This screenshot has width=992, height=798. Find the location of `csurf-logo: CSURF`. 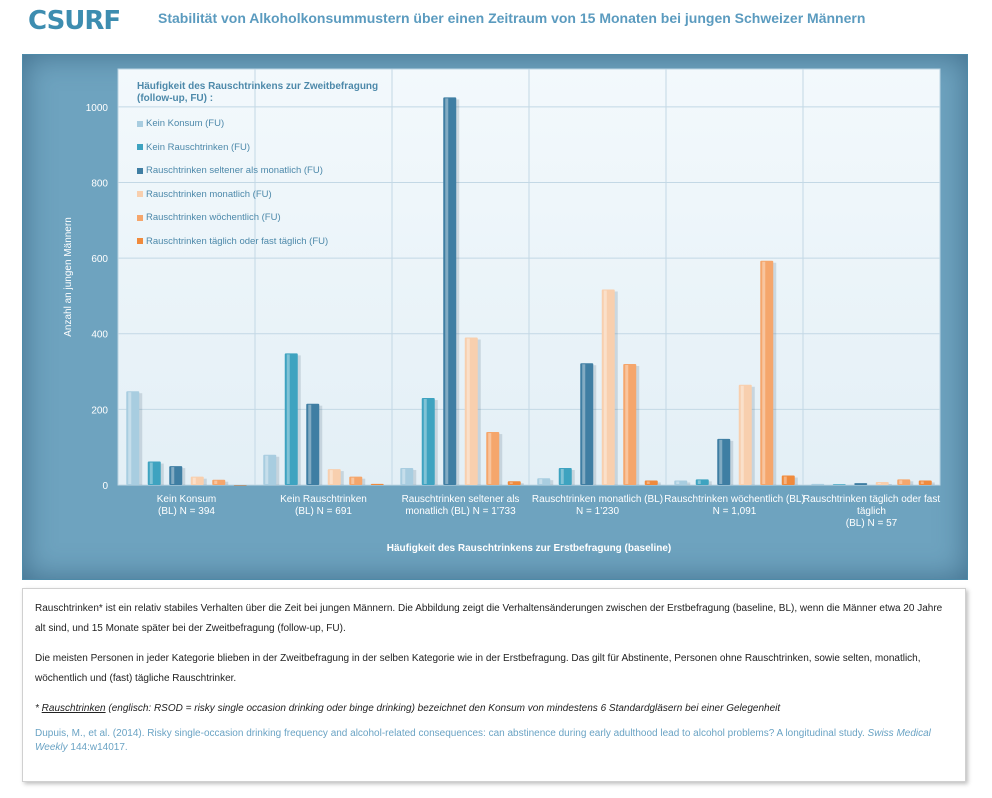

csurf-logo: CSURF is located at coordinates (74, 21).